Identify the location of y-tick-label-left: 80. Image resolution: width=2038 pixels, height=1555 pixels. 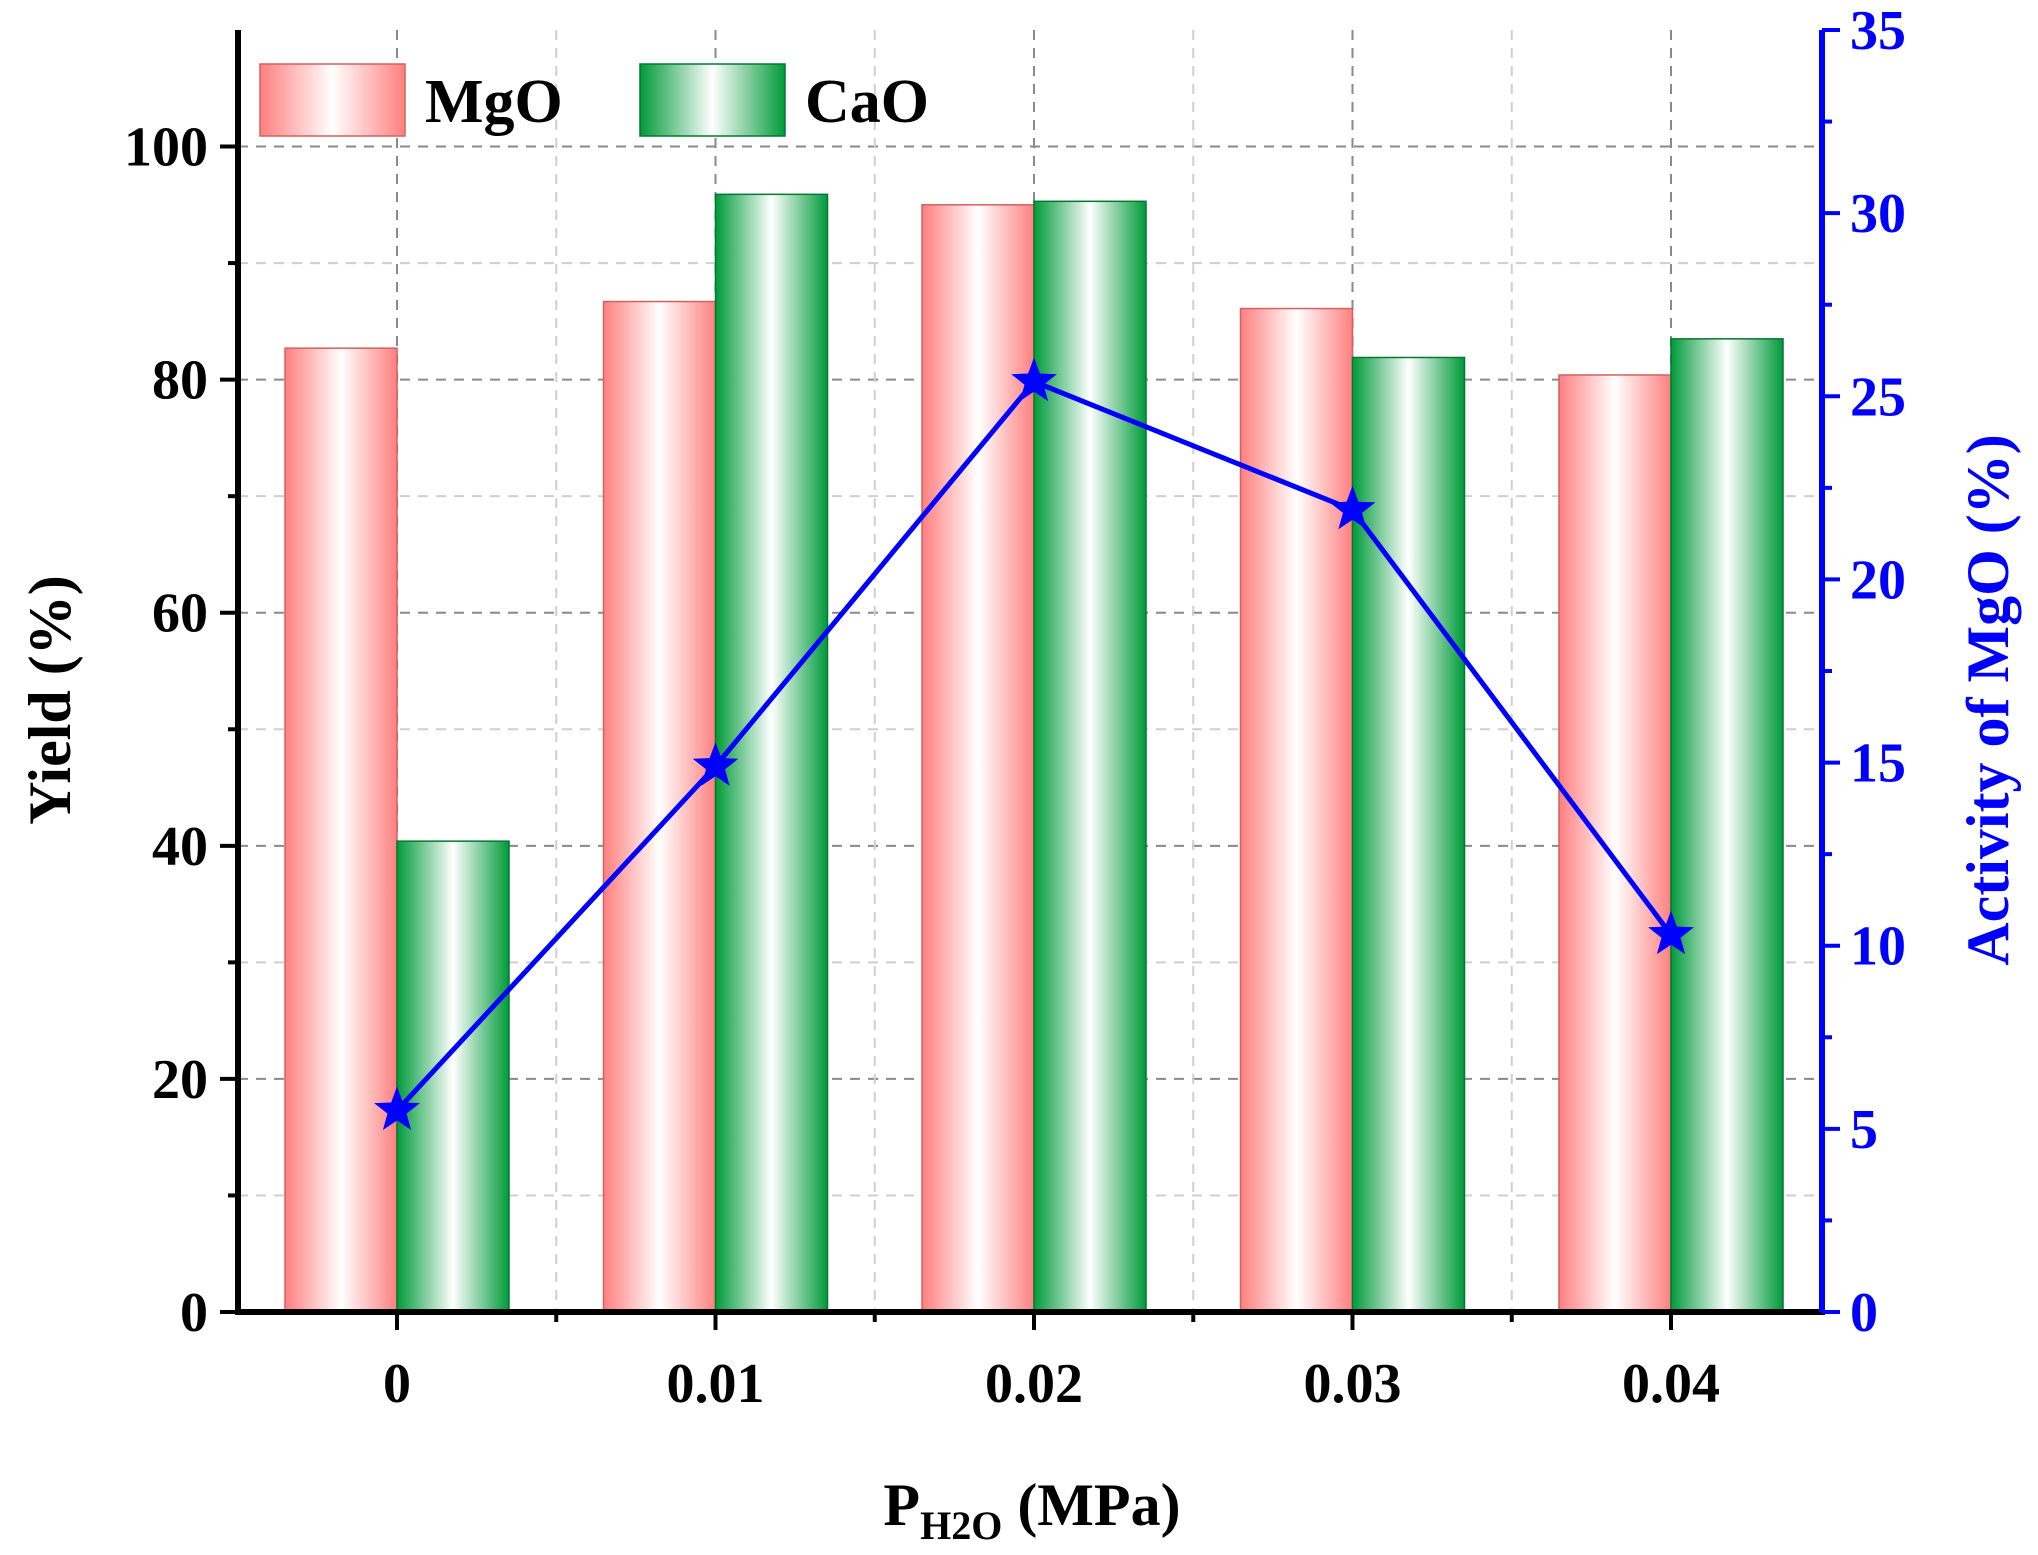
(180, 381).